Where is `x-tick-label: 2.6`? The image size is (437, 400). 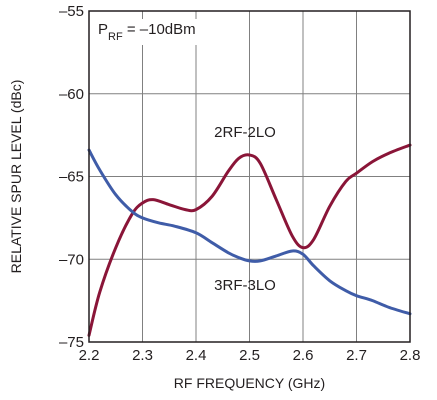 x-tick-label: 2.6 is located at coordinates (303, 355).